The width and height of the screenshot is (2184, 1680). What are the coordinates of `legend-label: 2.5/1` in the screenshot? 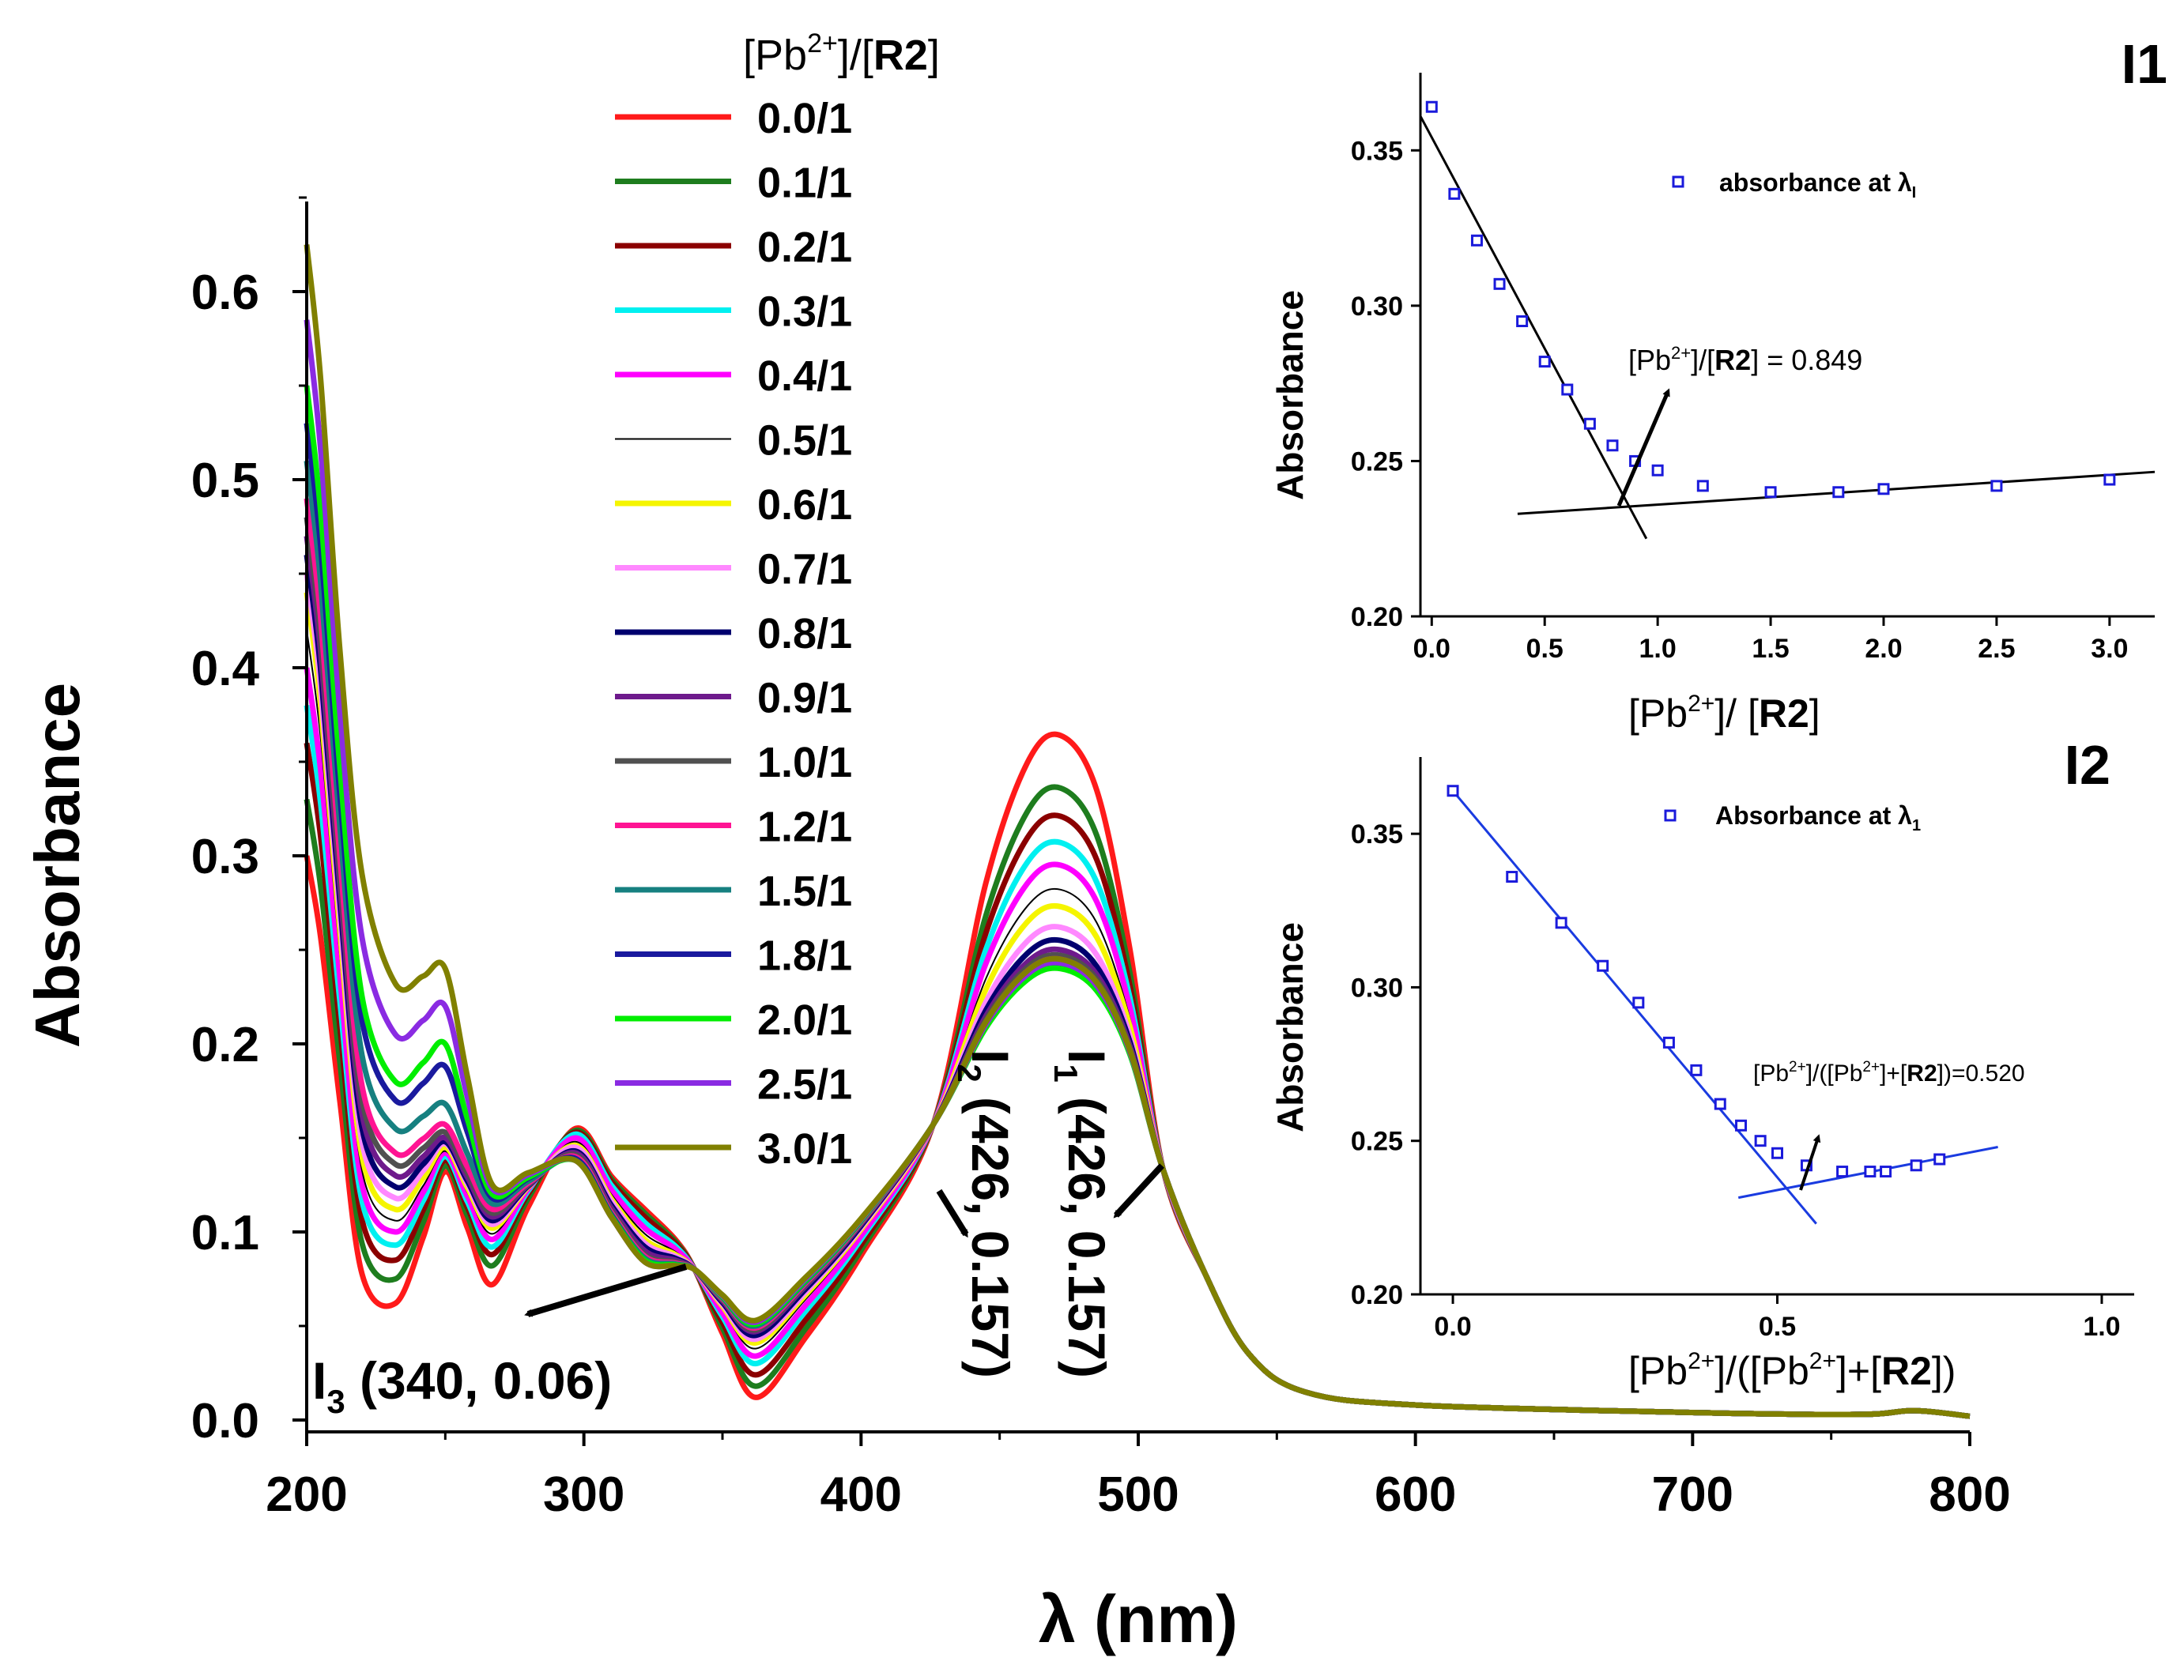 It's located at (804, 1085).